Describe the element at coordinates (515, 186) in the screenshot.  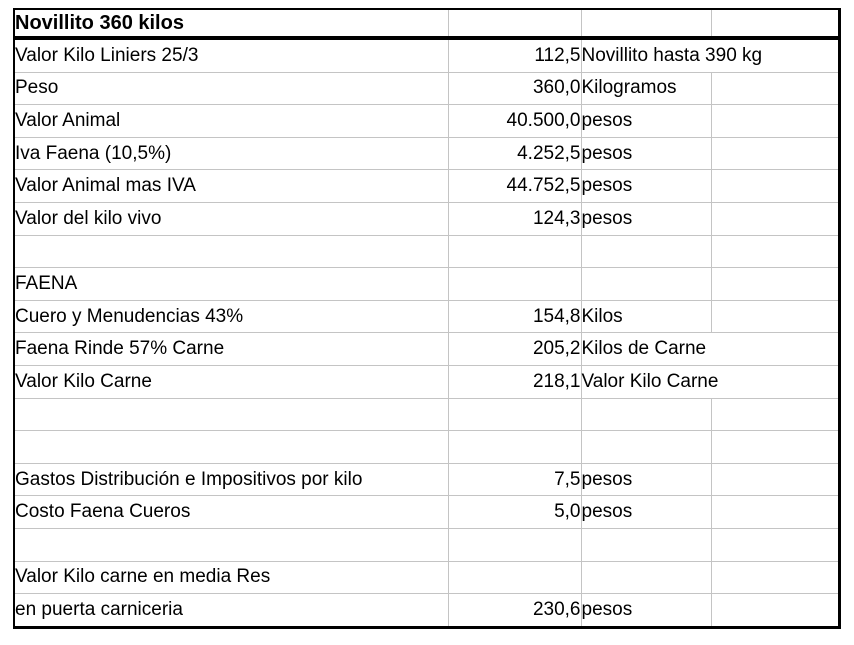
I see `value-cell: 44.752,5` at that location.